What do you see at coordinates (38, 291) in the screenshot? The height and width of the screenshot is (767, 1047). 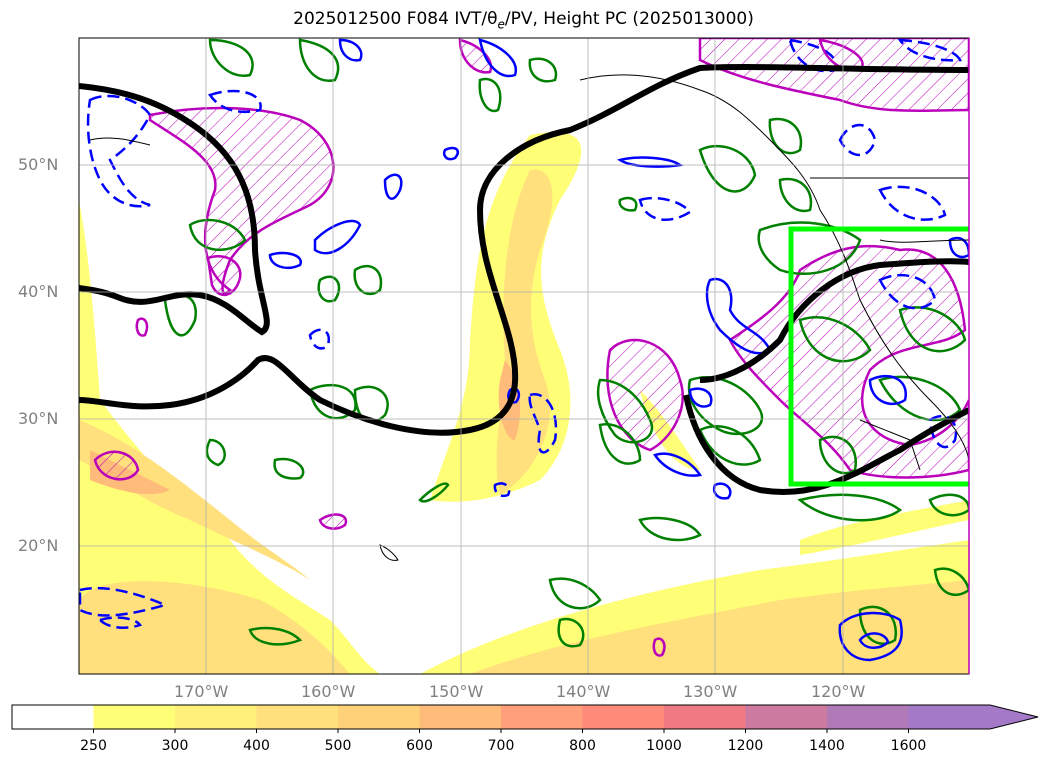 I see `lat-label-40n: 40°N` at bounding box center [38, 291].